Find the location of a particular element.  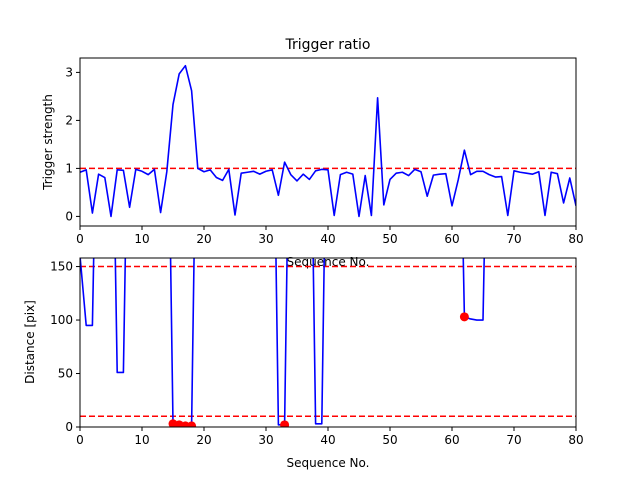

y-tick-label: 50 is located at coordinates (65, 374).